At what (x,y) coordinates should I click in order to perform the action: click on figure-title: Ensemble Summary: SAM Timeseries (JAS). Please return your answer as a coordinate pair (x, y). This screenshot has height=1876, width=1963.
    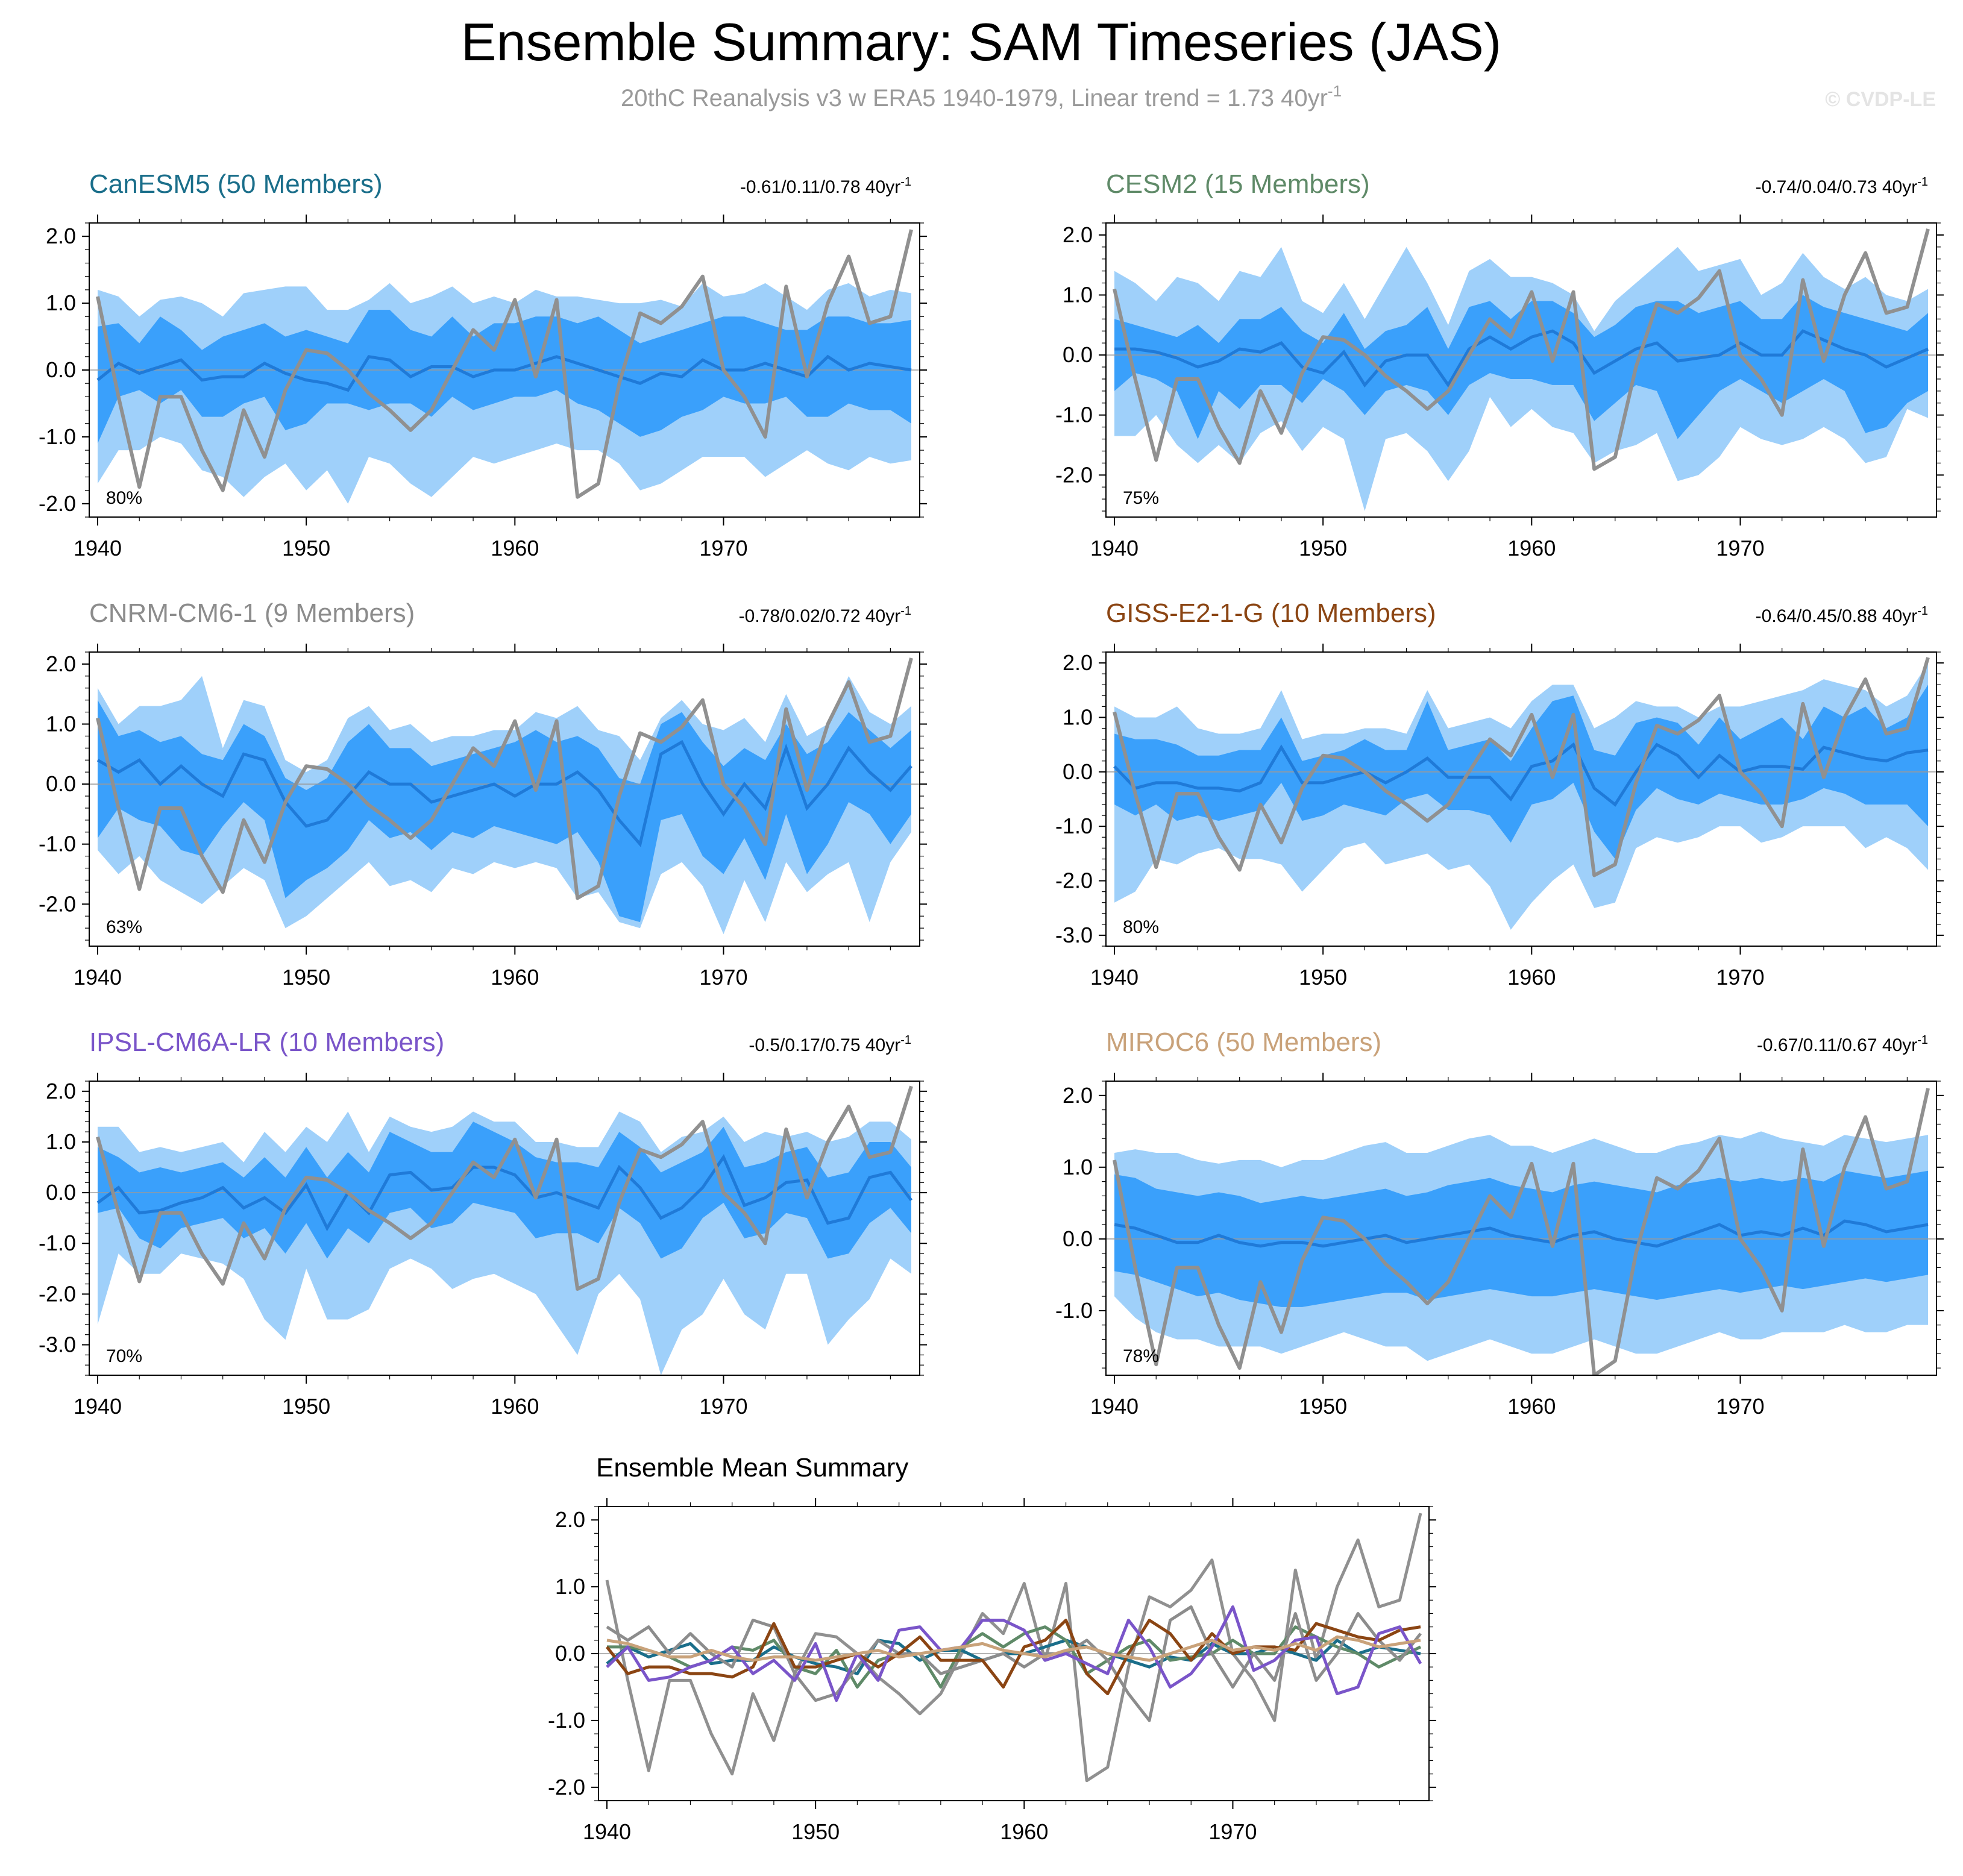
    Looking at the image, I should click on (981, 42).